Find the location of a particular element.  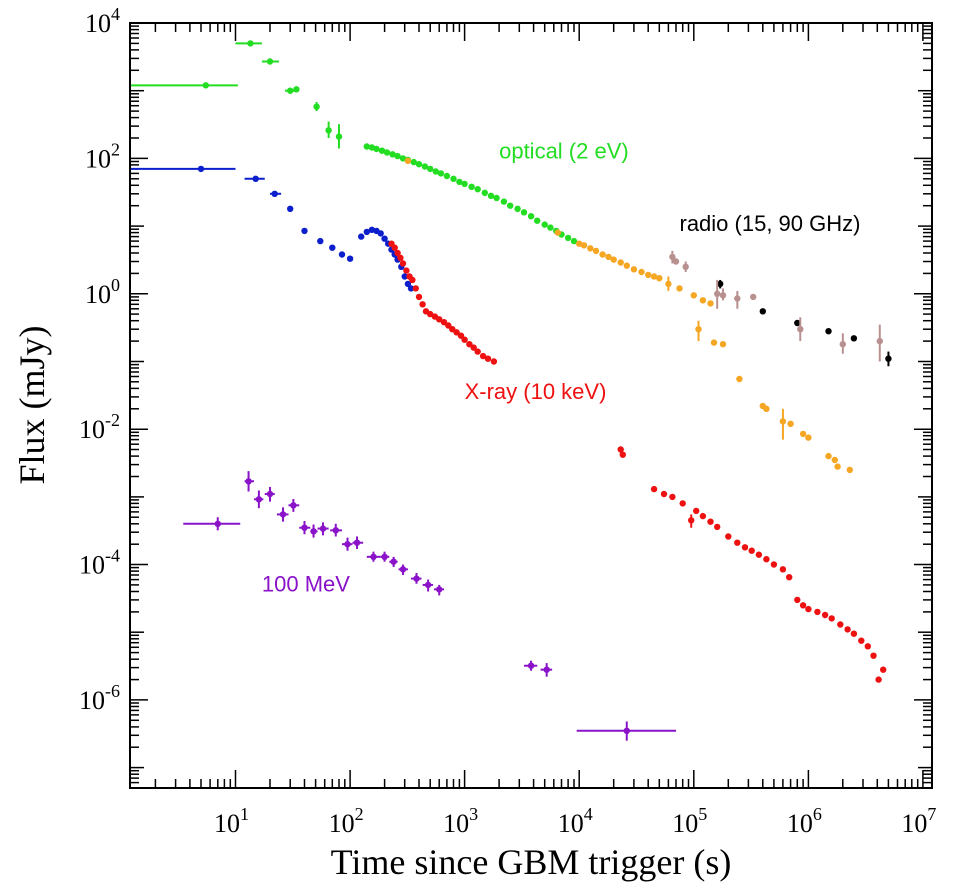

y-tick-label: 10² is located at coordinates (102, 156).